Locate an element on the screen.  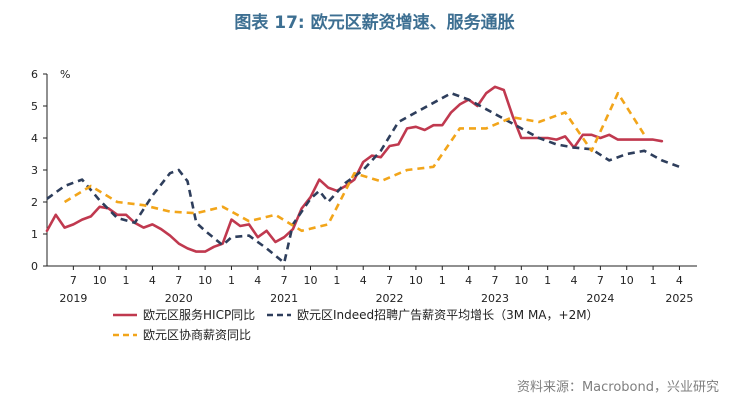
chart-title: 图表 17: 欧元区薪资增速、服务通胀 is located at coordinates (374, 23).